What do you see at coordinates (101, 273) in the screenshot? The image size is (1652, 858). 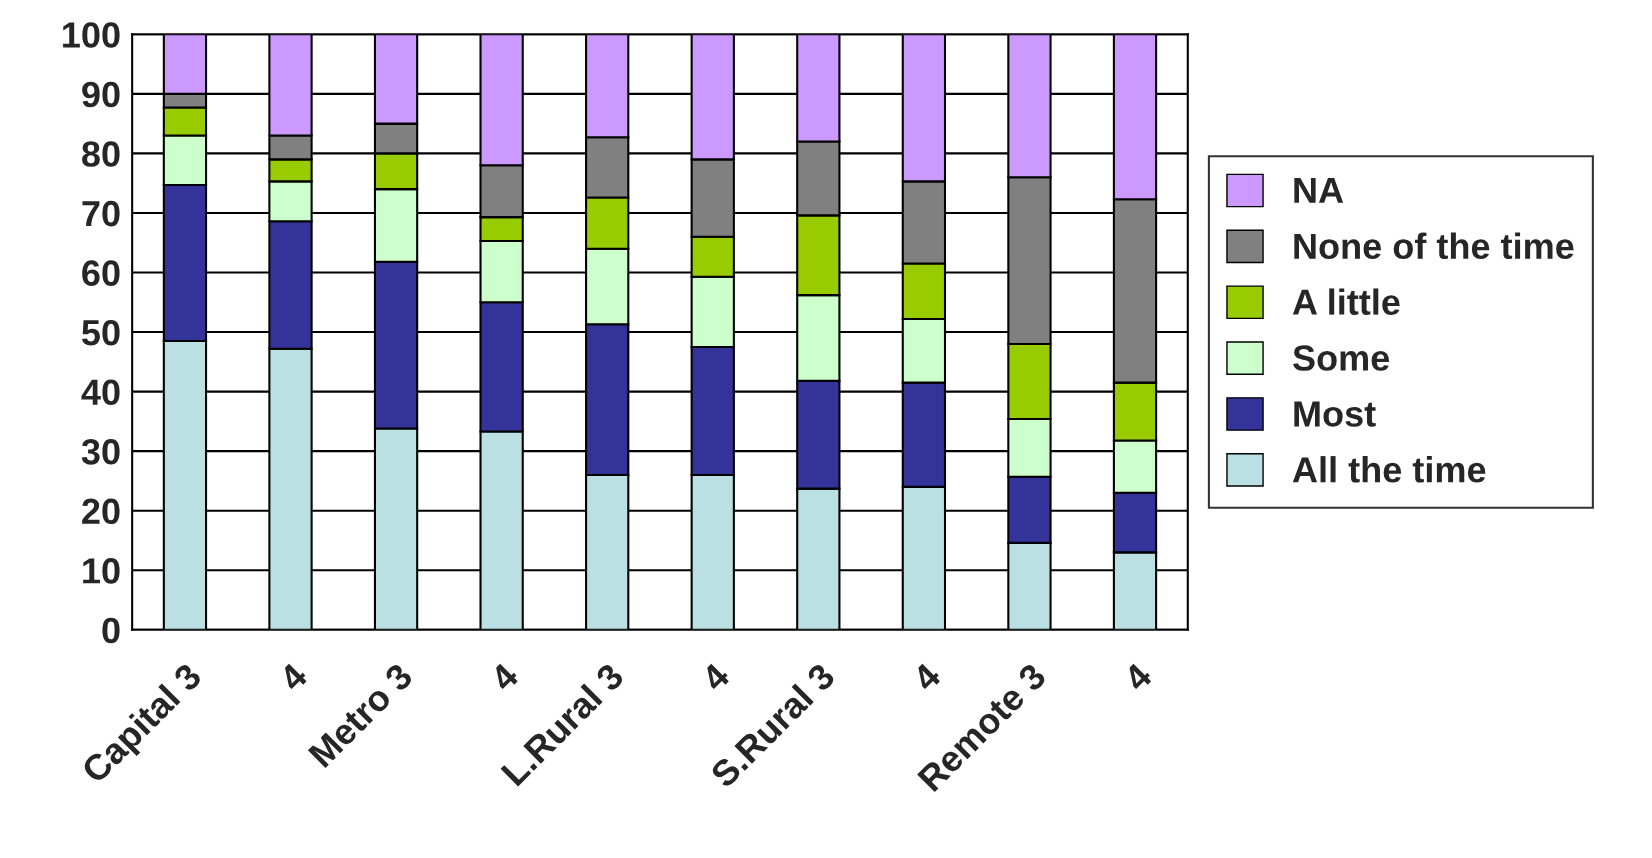 I see `y-tick-label: 60` at bounding box center [101, 273].